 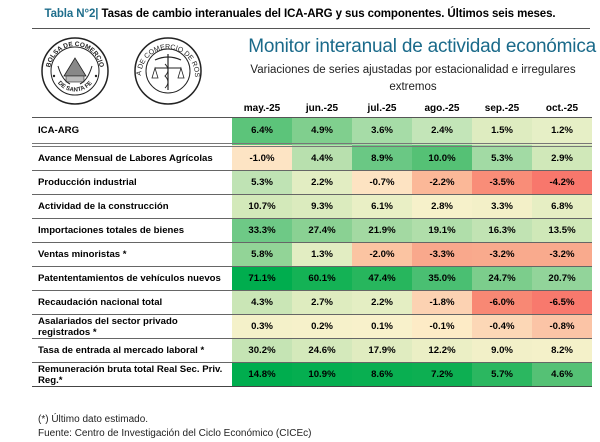 I want to click on value-cell: 6.1%, so click(x=382, y=206).